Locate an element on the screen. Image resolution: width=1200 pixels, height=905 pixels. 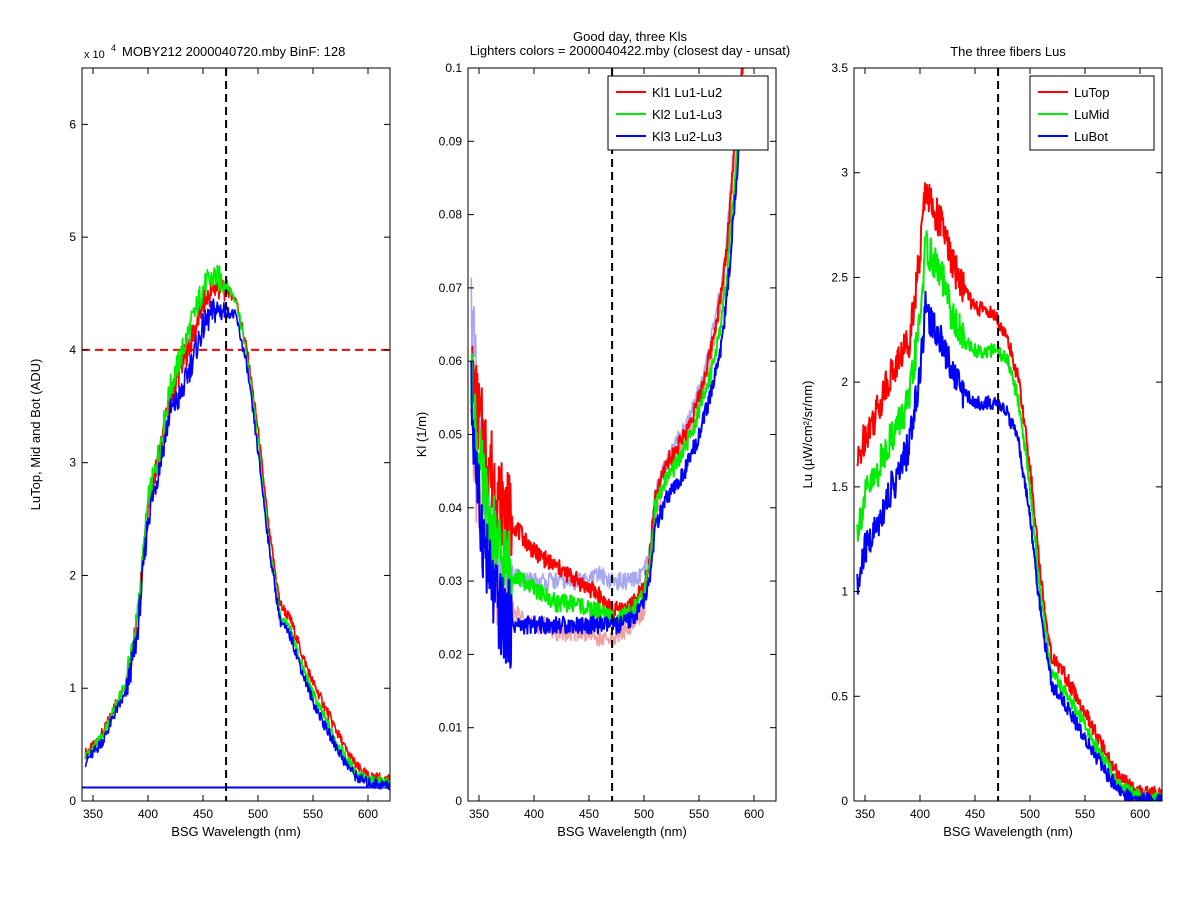
legend-entry-label: LuBot is located at coordinates (1091, 136).